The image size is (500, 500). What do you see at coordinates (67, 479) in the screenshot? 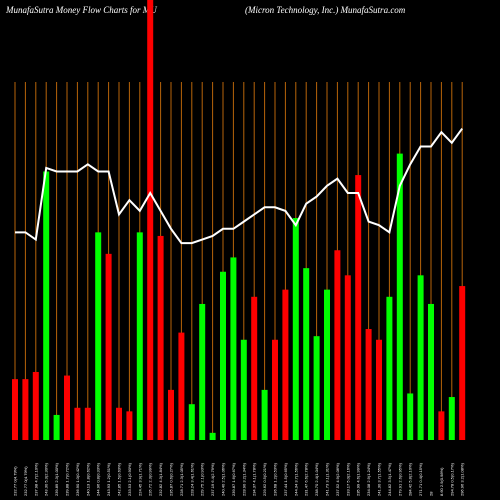
I see `x-tick-label: 239.88 1.7(0.72%)` at bounding box center [67, 479].